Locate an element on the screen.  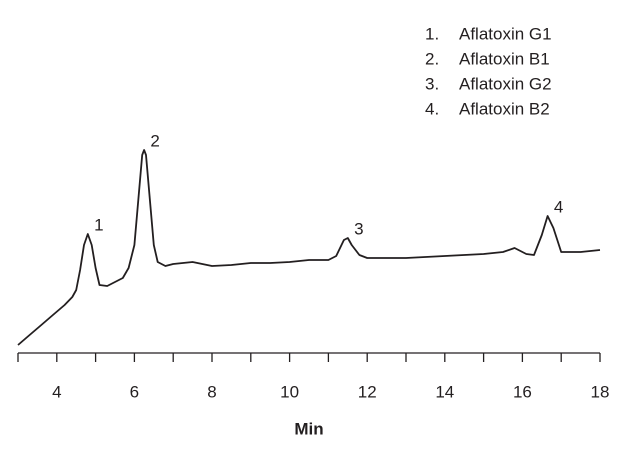
legend-name: Aflatoxin G2 is located at coordinates (505, 83).